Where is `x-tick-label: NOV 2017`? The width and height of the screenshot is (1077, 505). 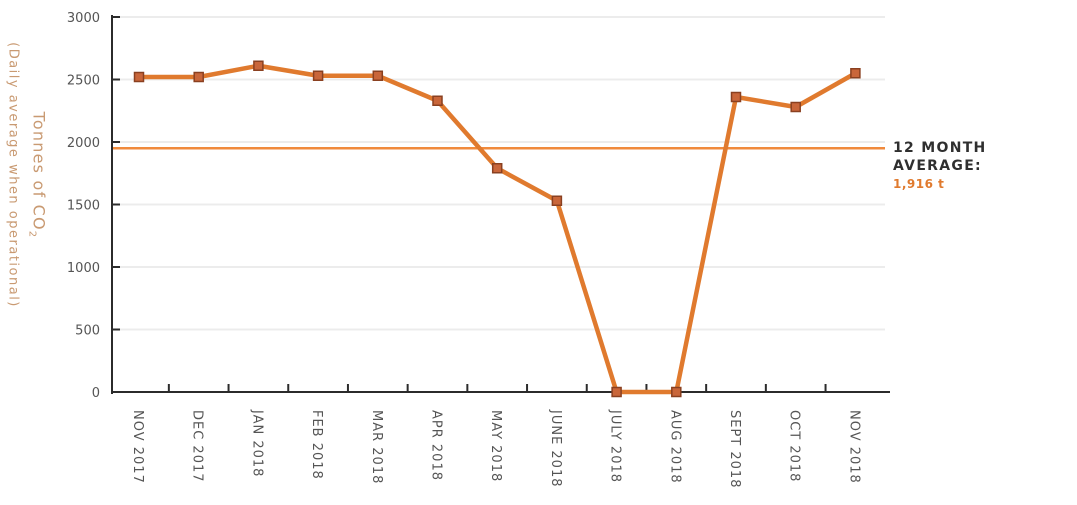 x-tick-label: NOV 2017 is located at coordinates (137, 447).